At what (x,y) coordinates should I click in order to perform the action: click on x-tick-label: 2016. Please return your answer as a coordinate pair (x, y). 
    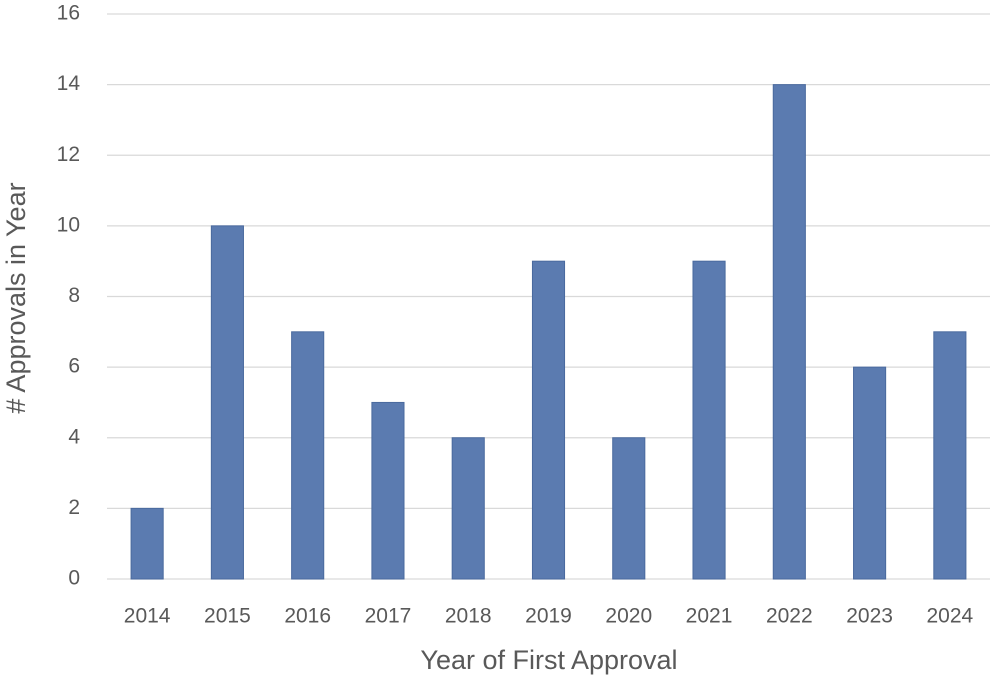
    Looking at the image, I should click on (307, 616).